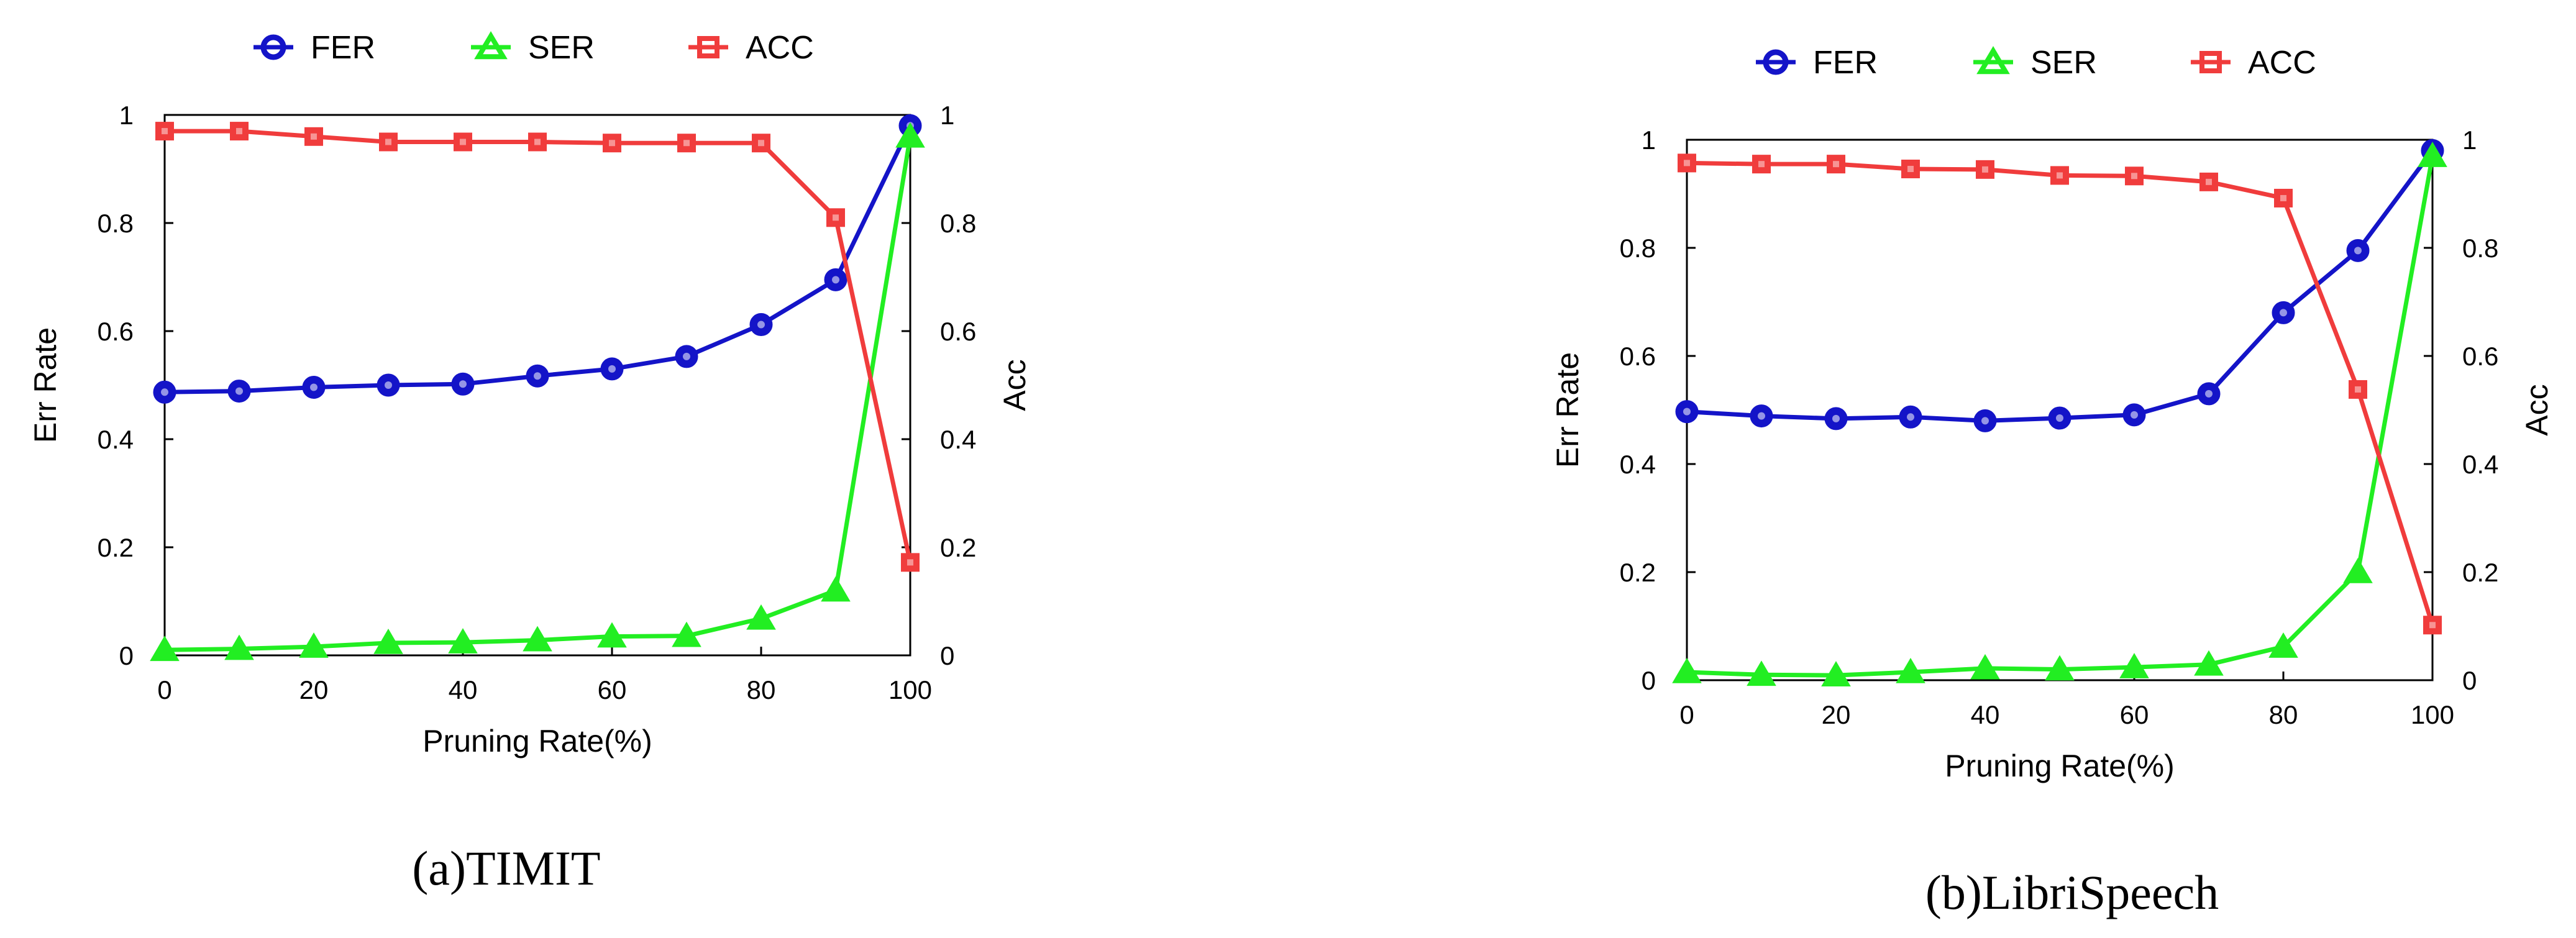 The width and height of the screenshot is (2576, 938). Describe the element at coordinates (506, 868) in the screenshot. I see `chart-caption: (a)TIMIT` at that location.